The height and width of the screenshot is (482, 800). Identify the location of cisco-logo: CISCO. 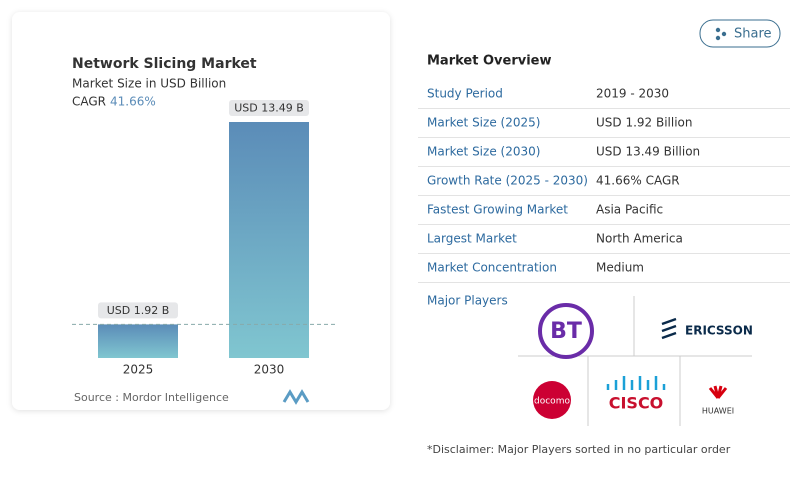
(636, 403).